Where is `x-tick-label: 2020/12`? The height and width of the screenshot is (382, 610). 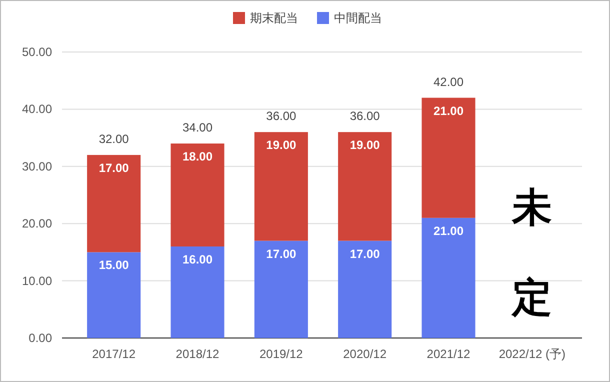
x-tick-label: 2020/12 is located at coordinates (365, 354).